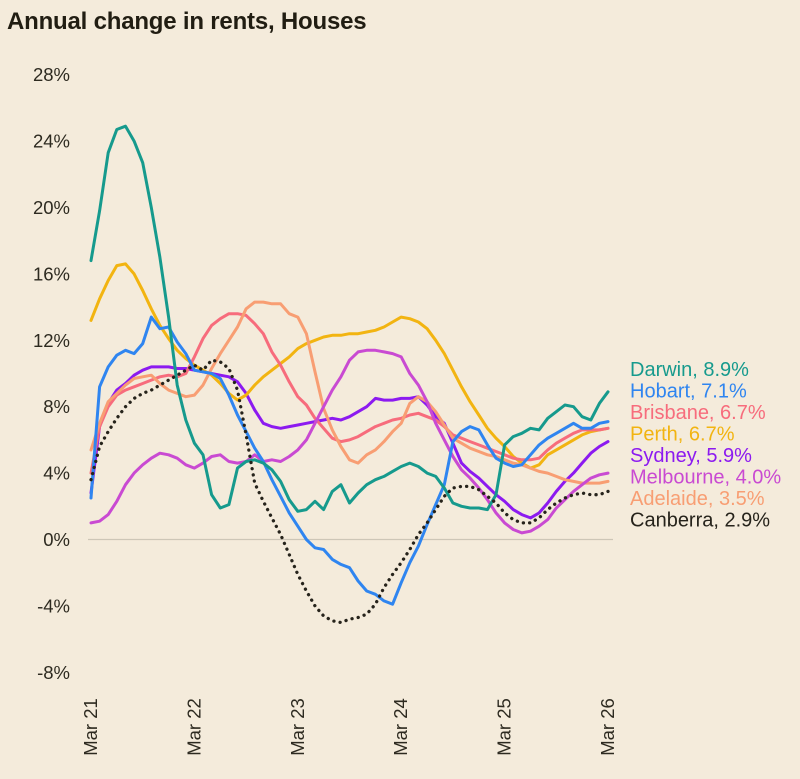 This screenshot has width=800, height=779. I want to click on series-line-sydney, so click(349, 442).